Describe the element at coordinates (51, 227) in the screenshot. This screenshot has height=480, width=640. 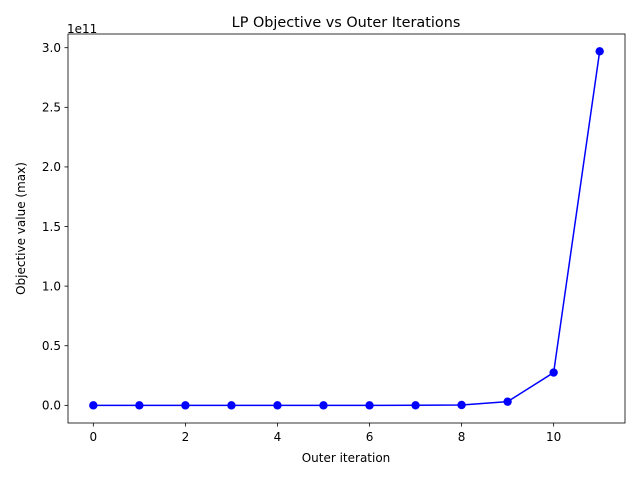
I see `y-tick-label: 1.5` at that location.